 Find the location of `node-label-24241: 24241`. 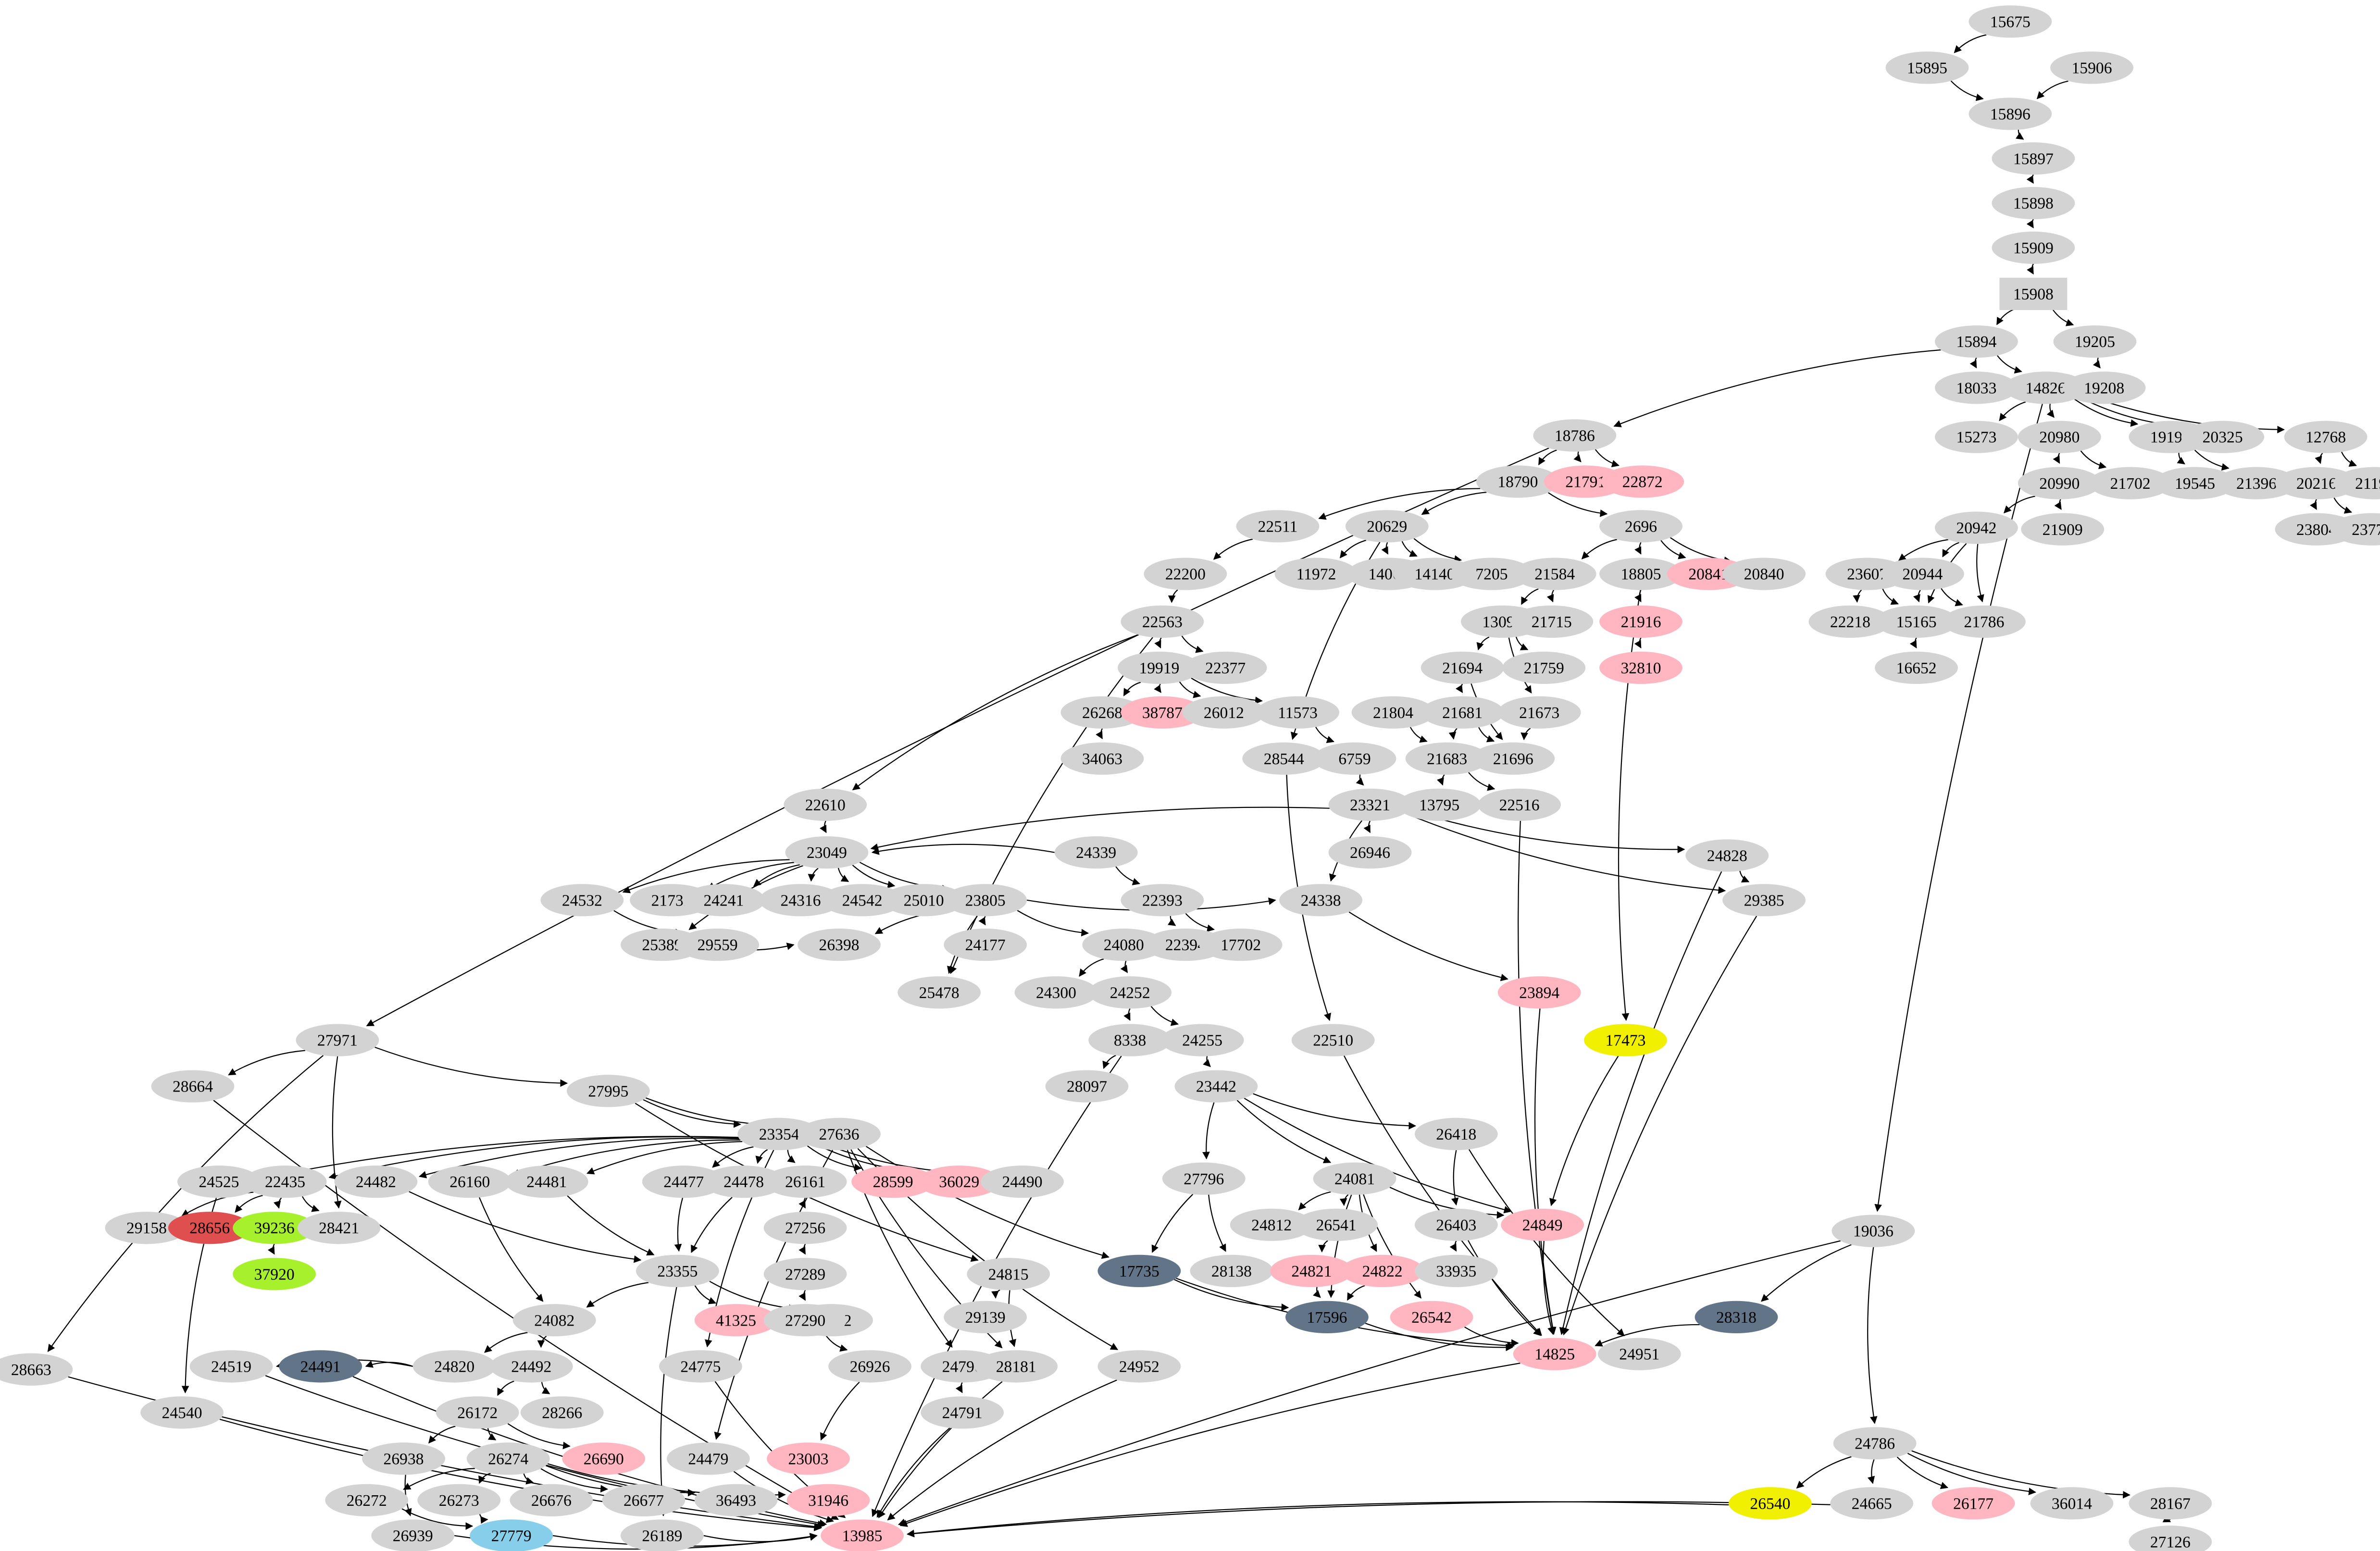

node-label-24241: 24241 is located at coordinates (724, 900).